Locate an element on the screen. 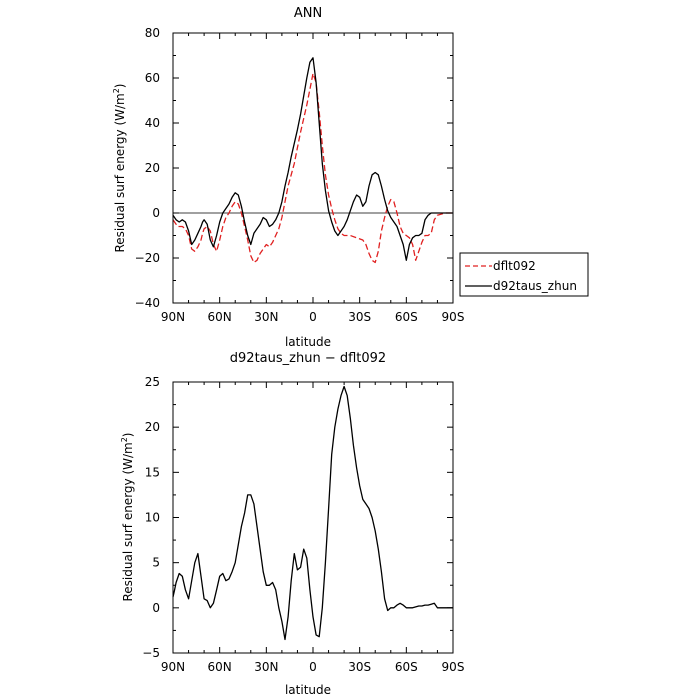 This screenshot has width=700, height=700. y-tick-label: −20 is located at coordinates (147, 258).